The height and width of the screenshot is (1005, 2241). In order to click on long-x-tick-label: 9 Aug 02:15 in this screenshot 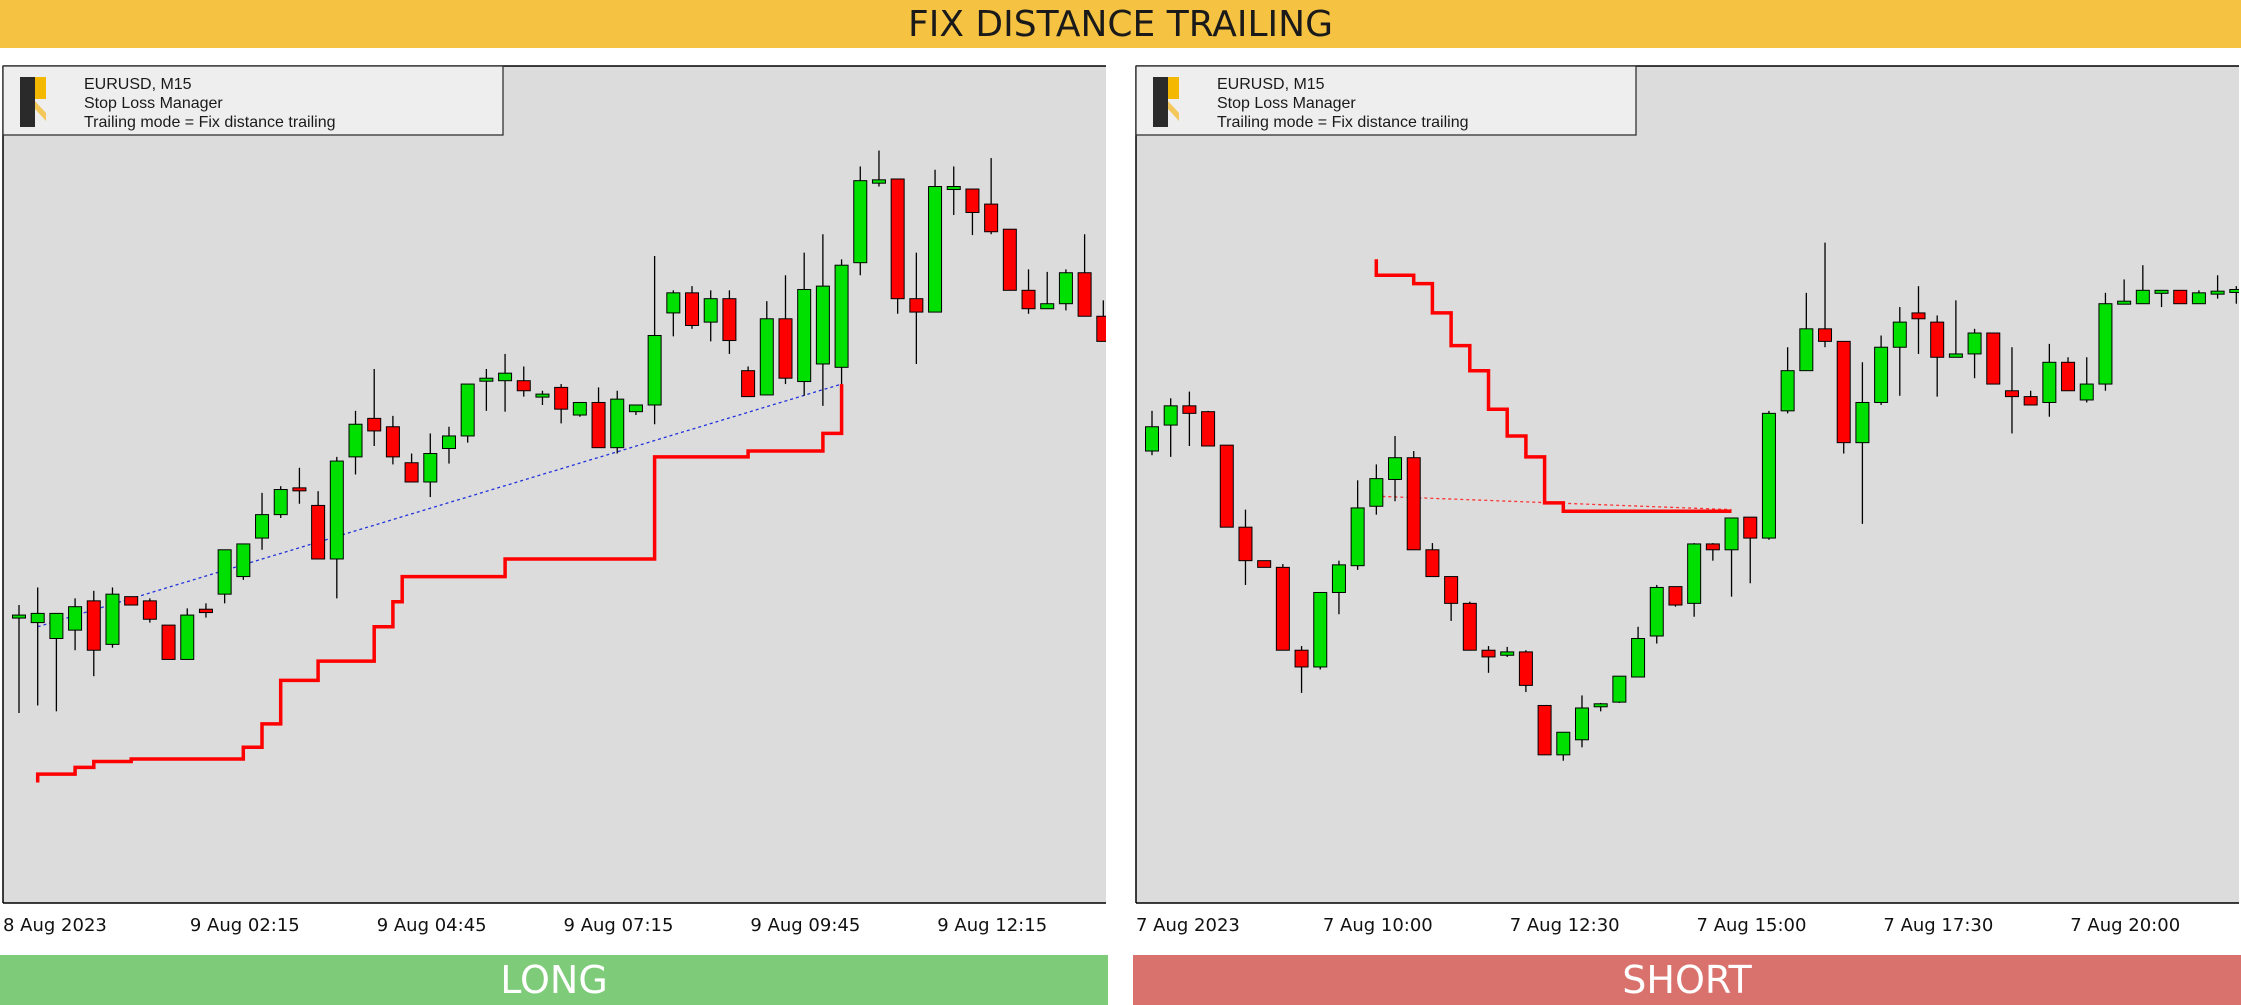, I will do `click(245, 925)`.